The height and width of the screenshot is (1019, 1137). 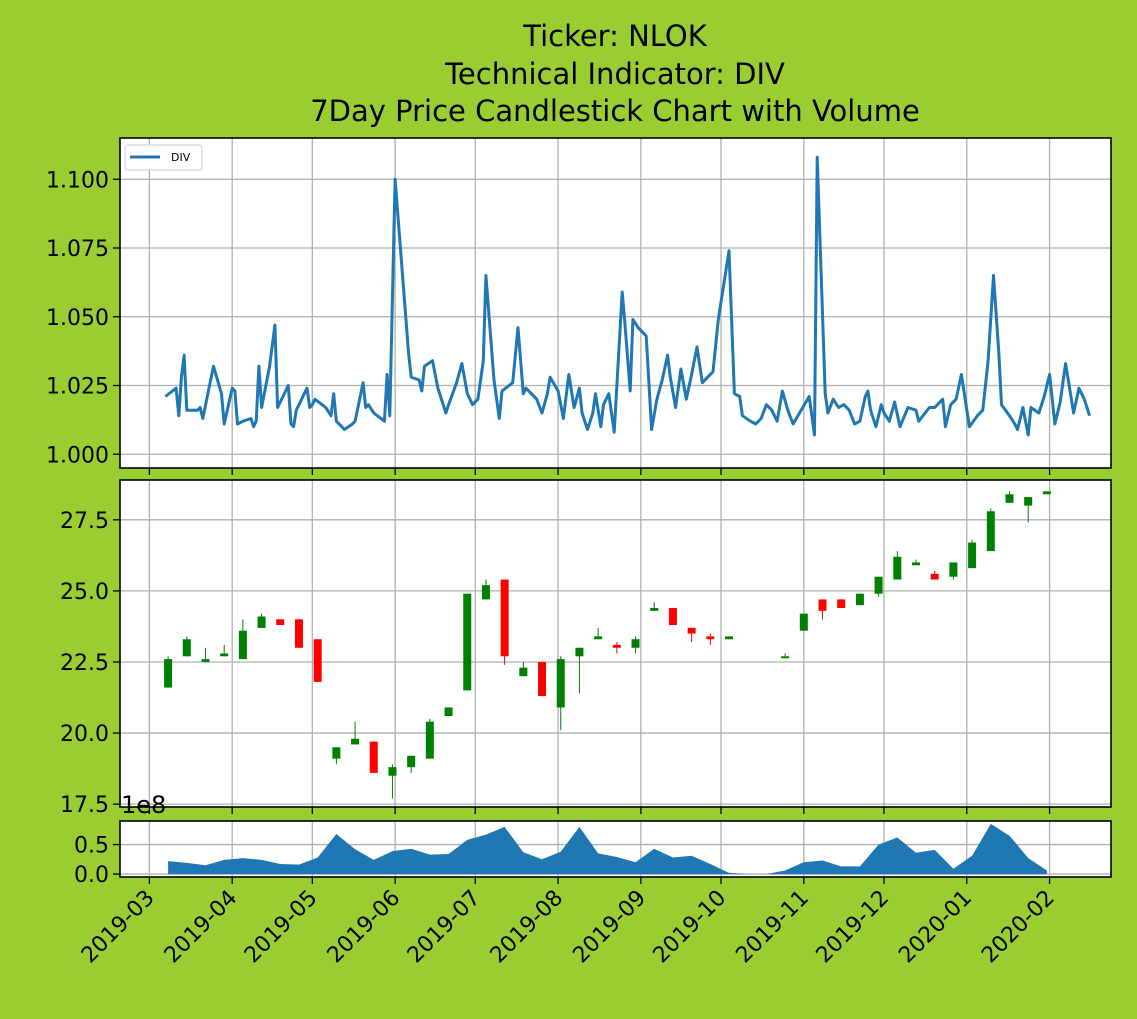 I want to click on y-tick-label: 20.0, so click(x=84, y=734).